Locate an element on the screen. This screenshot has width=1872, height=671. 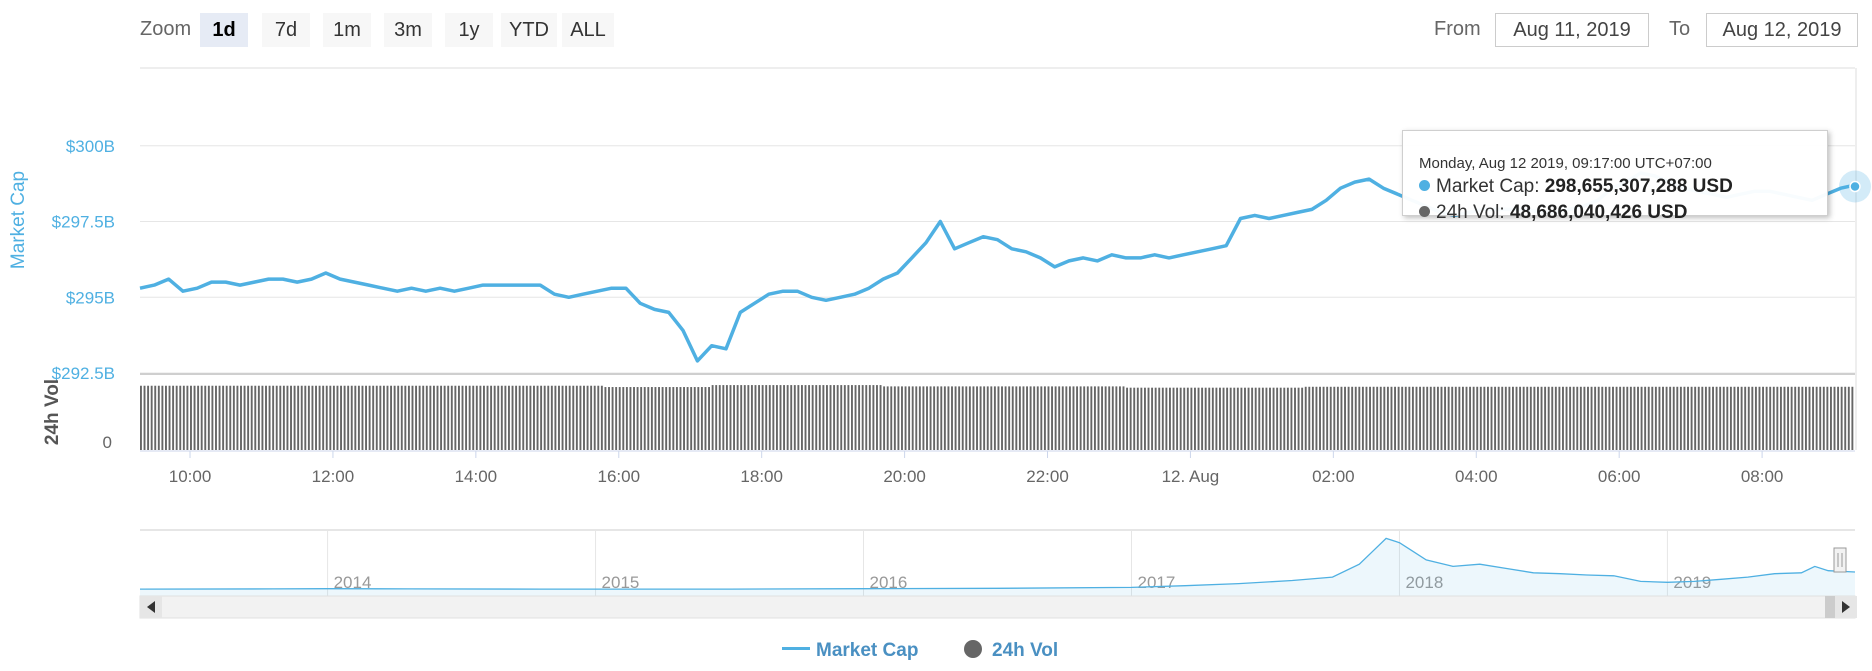
zoom-ytd-button: YTD is located at coordinates (529, 30).